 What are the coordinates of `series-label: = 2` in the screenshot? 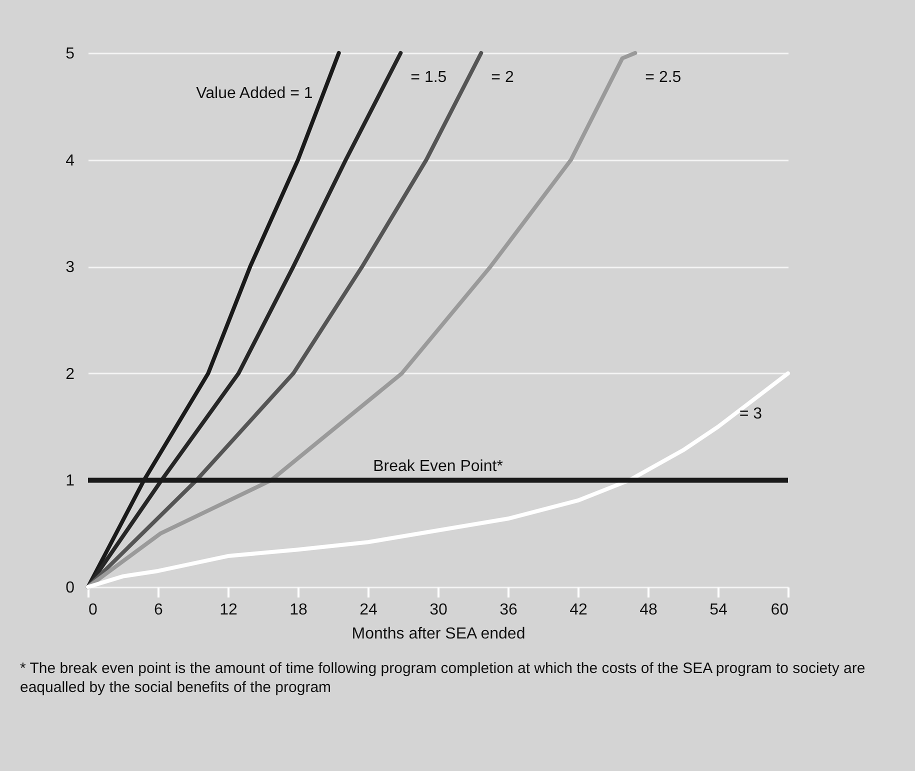 It's located at (502, 77).